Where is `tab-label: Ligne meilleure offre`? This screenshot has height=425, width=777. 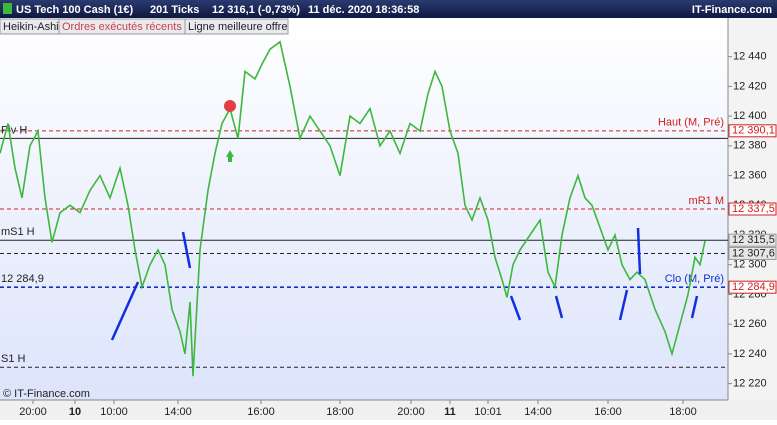
tab-label: Ligne meilleure offre is located at coordinates (237, 27).